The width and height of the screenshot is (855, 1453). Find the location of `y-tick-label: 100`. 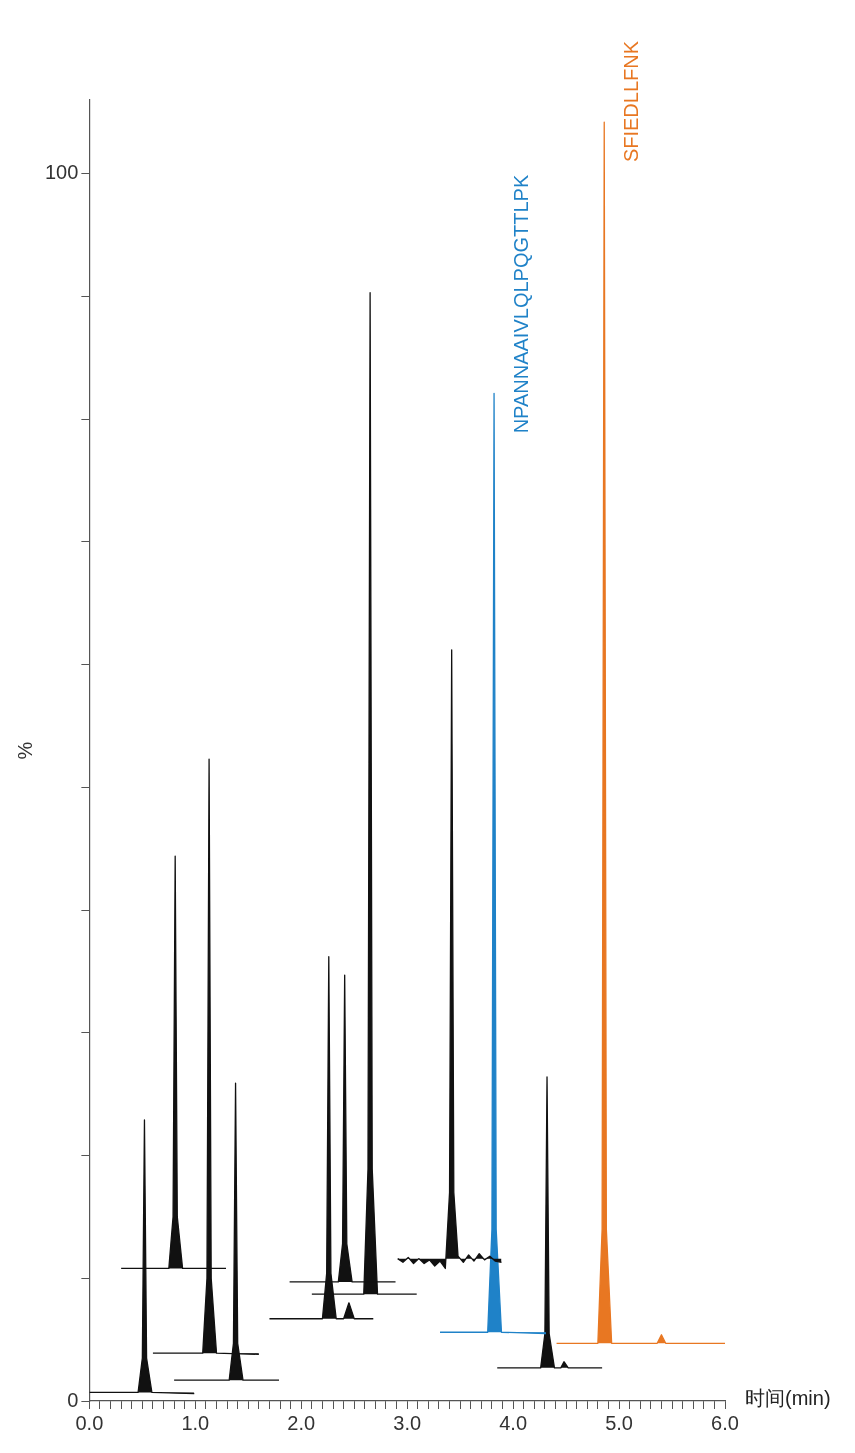

y-tick-label: 100 is located at coordinates (61, 172).